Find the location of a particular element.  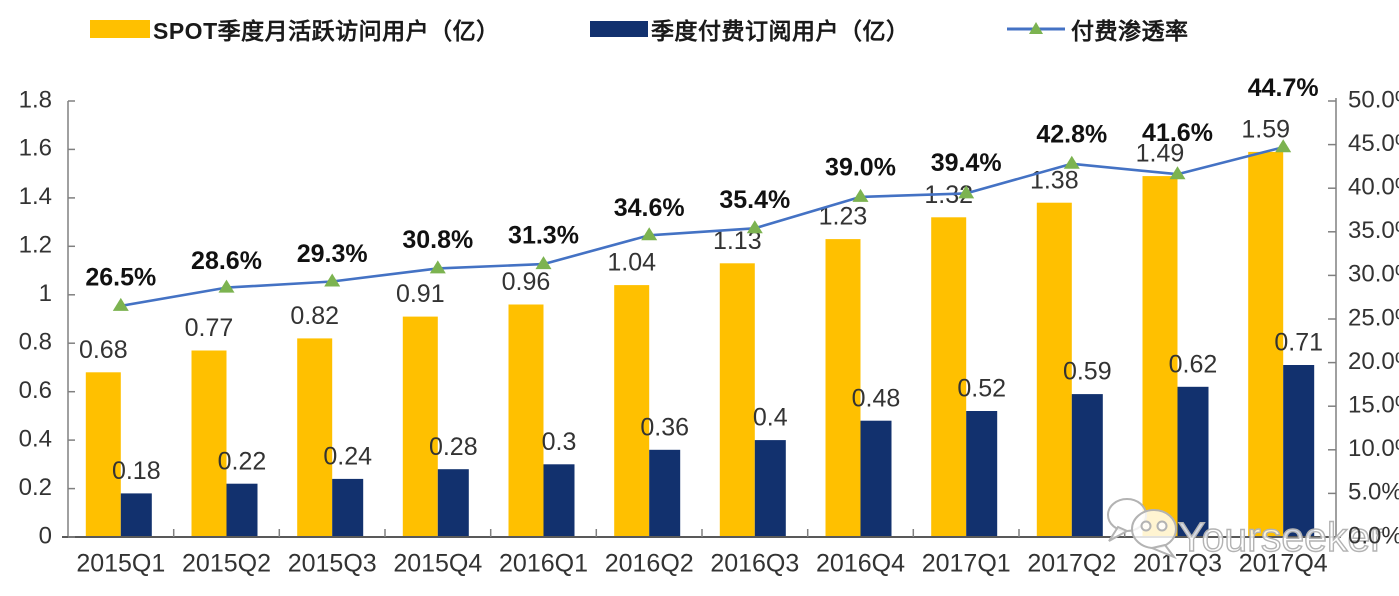

bar-value-label: 1.59 is located at coordinates (1265, 130).